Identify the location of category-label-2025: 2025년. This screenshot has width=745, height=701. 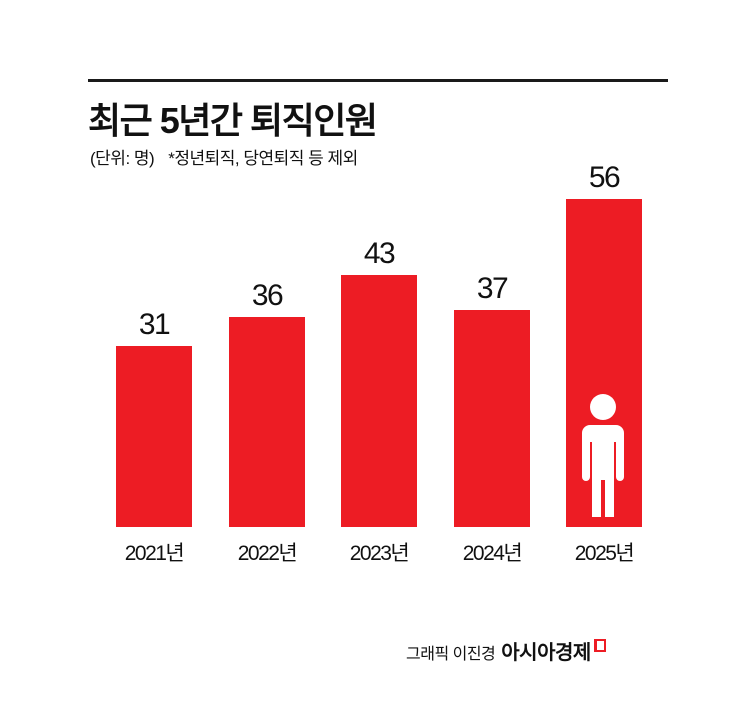
(604, 553).